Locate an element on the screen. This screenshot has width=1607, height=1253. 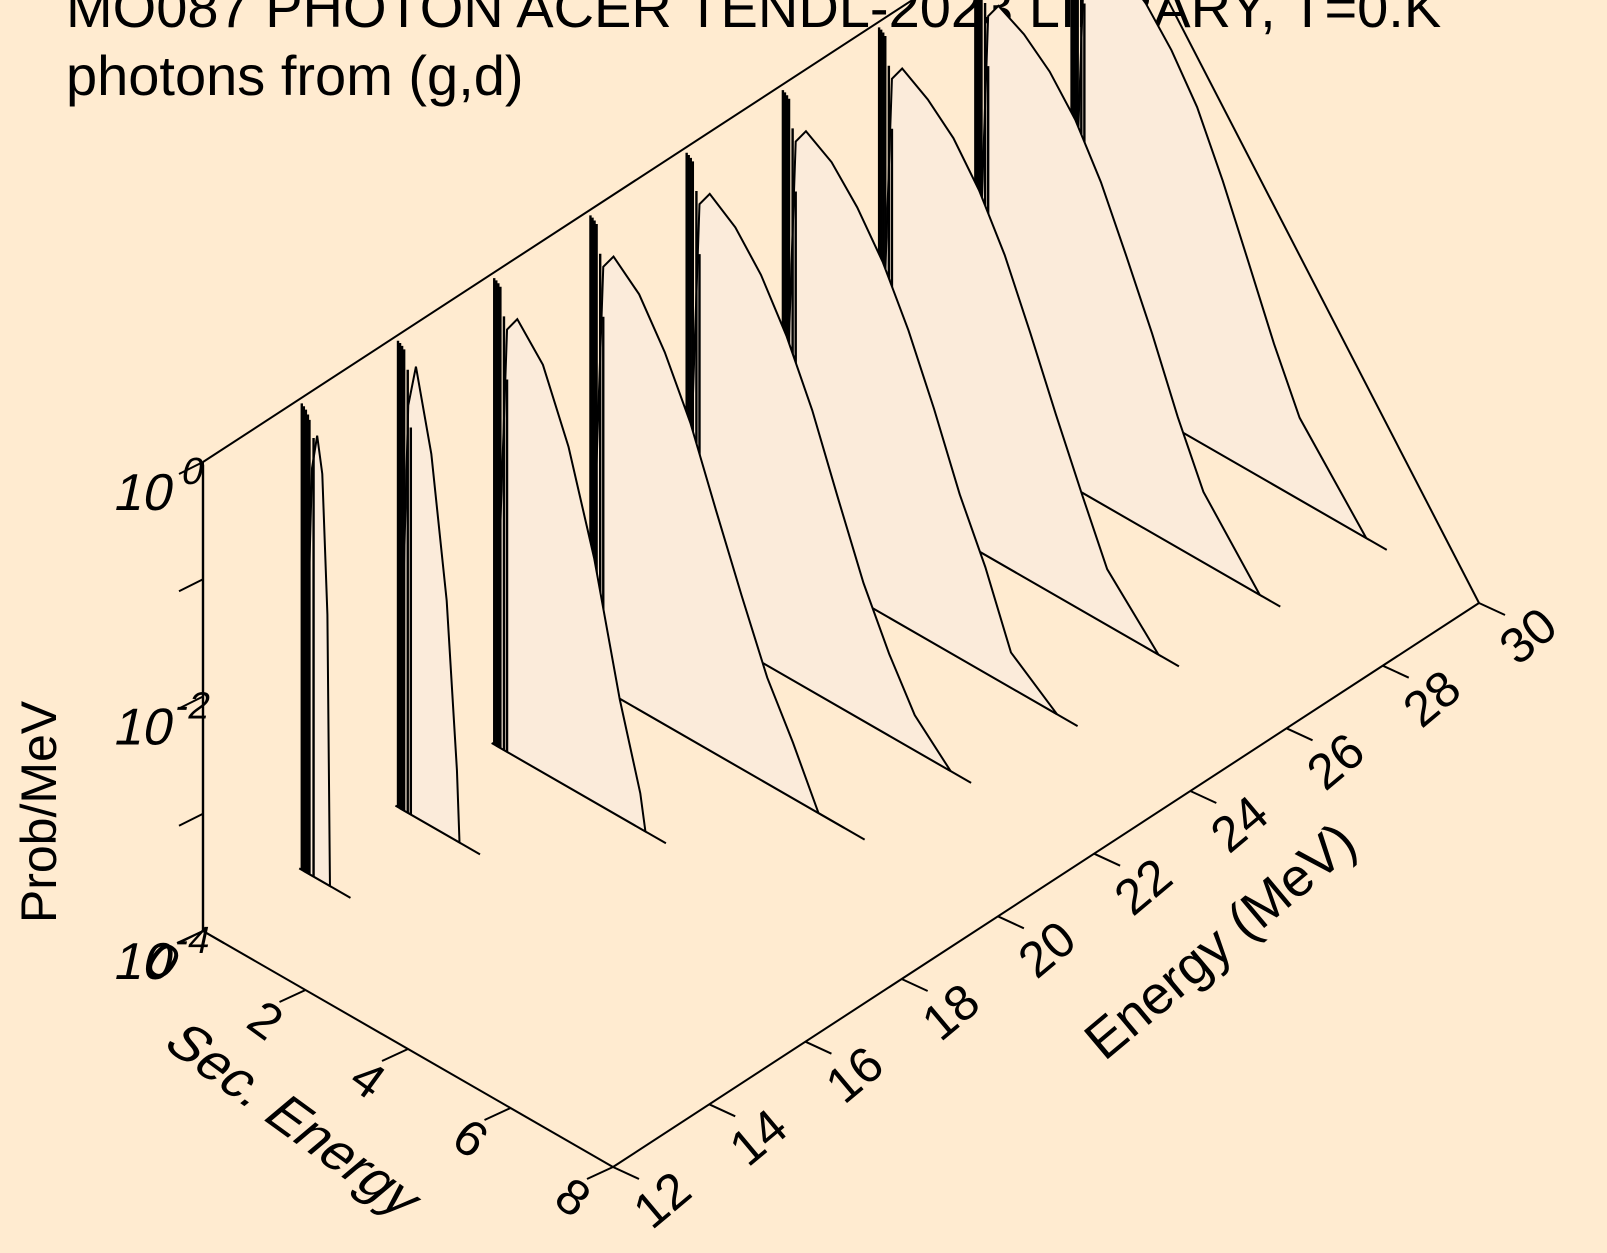
y-tick-label: 30 is located at coordinates (1528, 636).